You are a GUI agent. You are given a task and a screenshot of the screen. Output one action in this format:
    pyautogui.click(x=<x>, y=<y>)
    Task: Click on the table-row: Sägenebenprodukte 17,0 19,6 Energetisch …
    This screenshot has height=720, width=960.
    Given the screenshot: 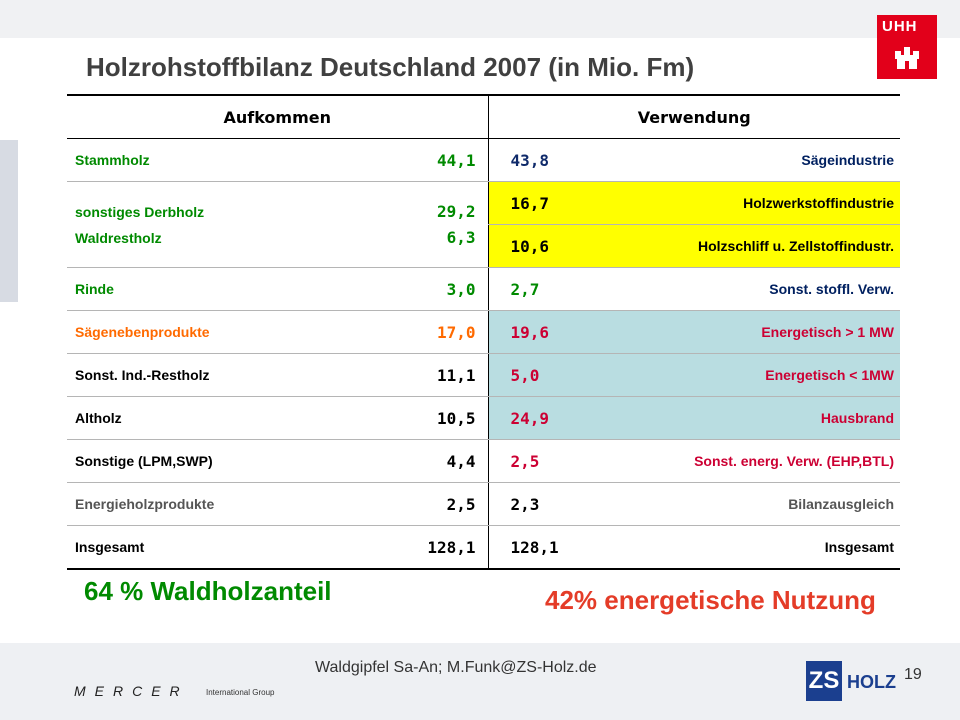 What is the action you would take?
    pyautogui.click(x=483, y=332)
    